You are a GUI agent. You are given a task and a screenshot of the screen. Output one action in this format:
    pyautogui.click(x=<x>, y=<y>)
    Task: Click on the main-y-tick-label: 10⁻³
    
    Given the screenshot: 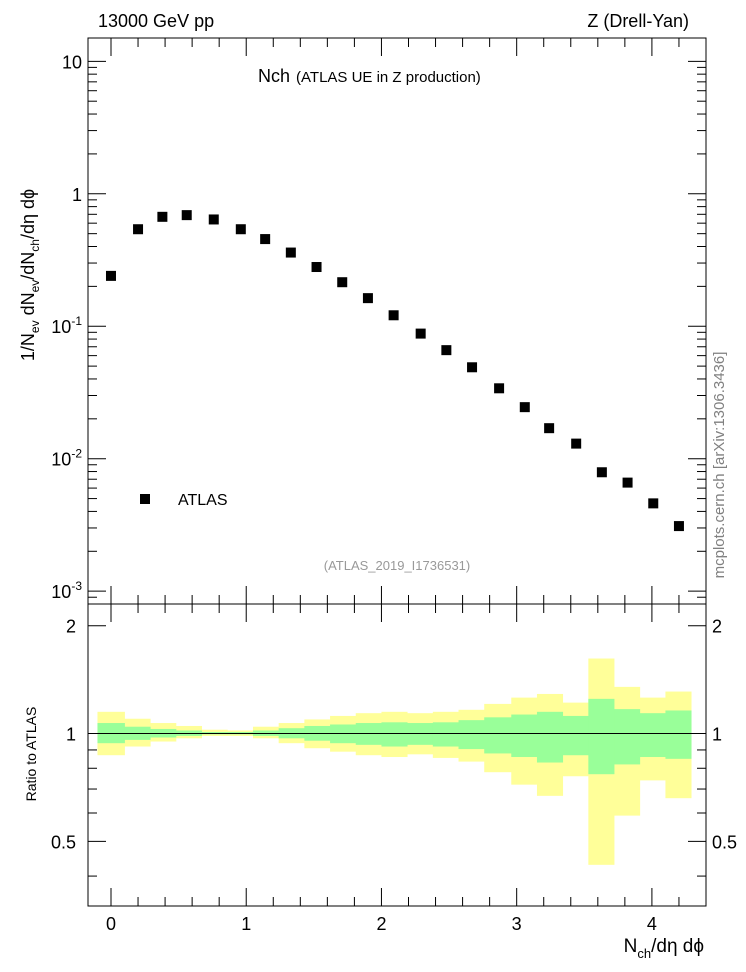 What is the action you would take?
    pyautogui.click(x=66, y=590)
    